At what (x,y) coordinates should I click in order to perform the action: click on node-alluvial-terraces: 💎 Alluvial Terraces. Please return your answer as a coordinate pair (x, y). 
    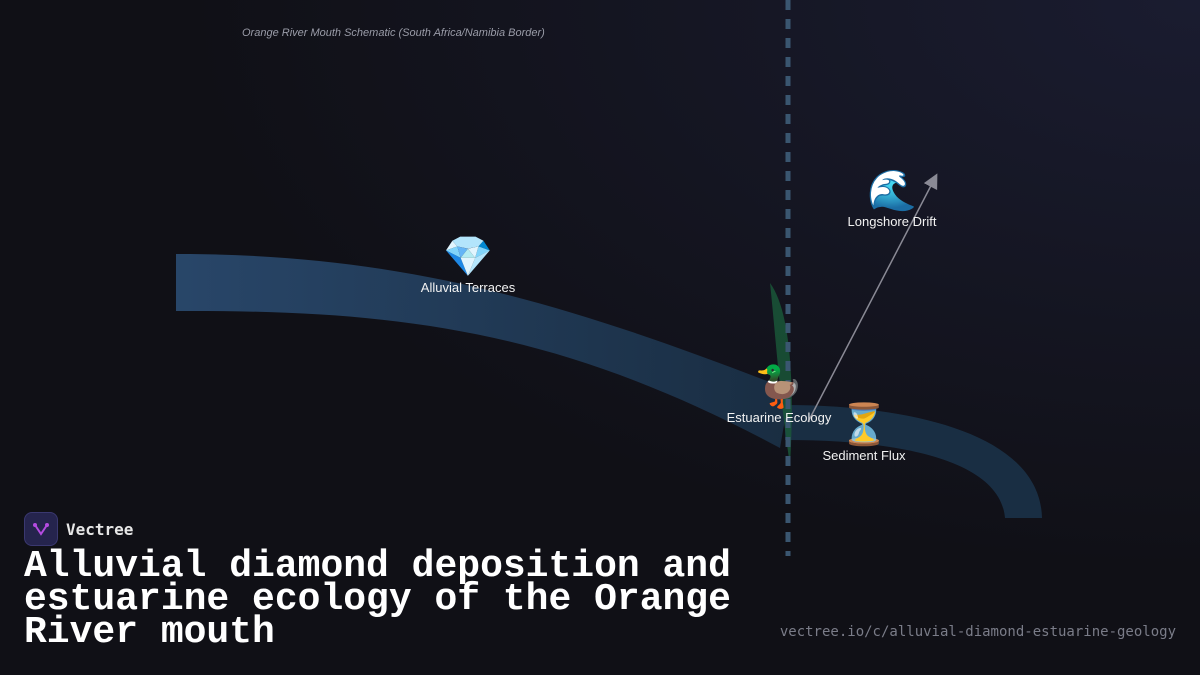
    Looking at the image, I should click on (468, 264).